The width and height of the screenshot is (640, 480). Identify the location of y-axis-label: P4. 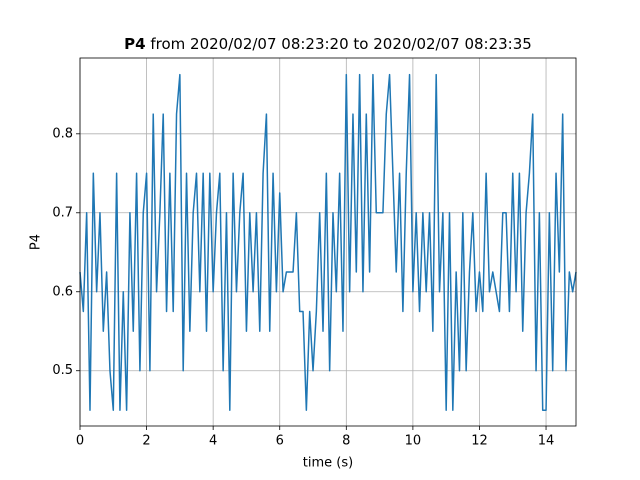
(36, 242).